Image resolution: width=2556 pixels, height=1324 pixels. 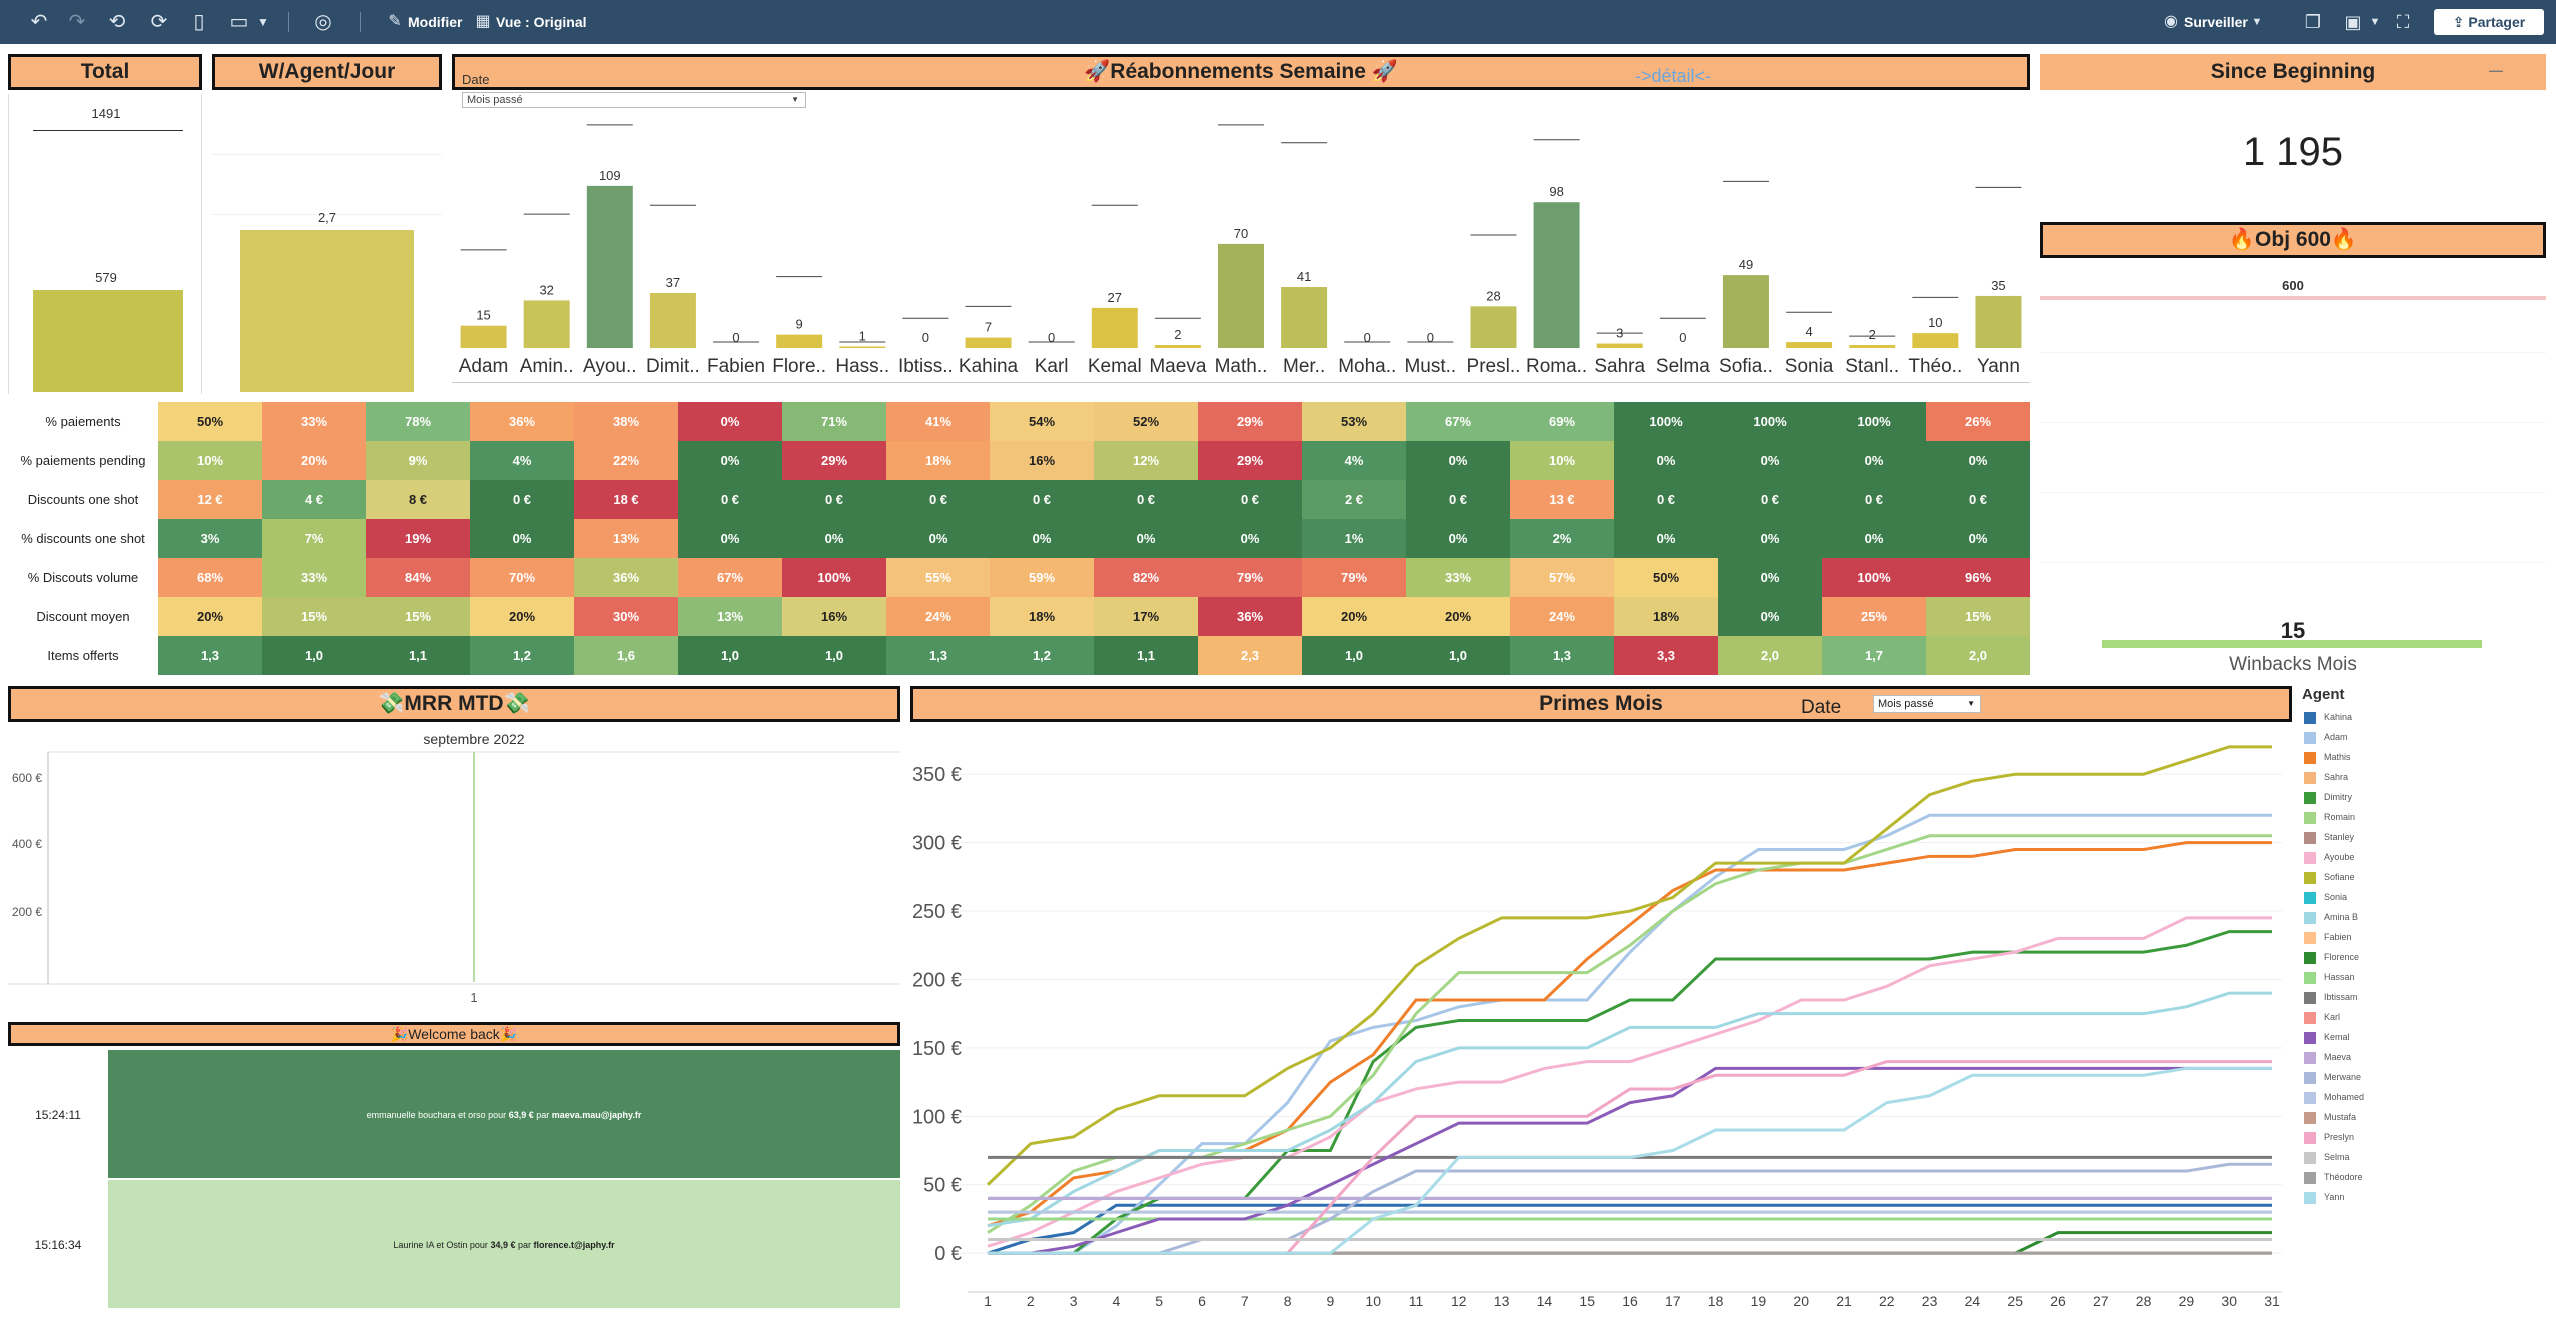 What do you see at coordinates (1927, 704) in the screenshot?
I see `primes-date-select: Mois passé ▼` at bounding box center [1927, 704].